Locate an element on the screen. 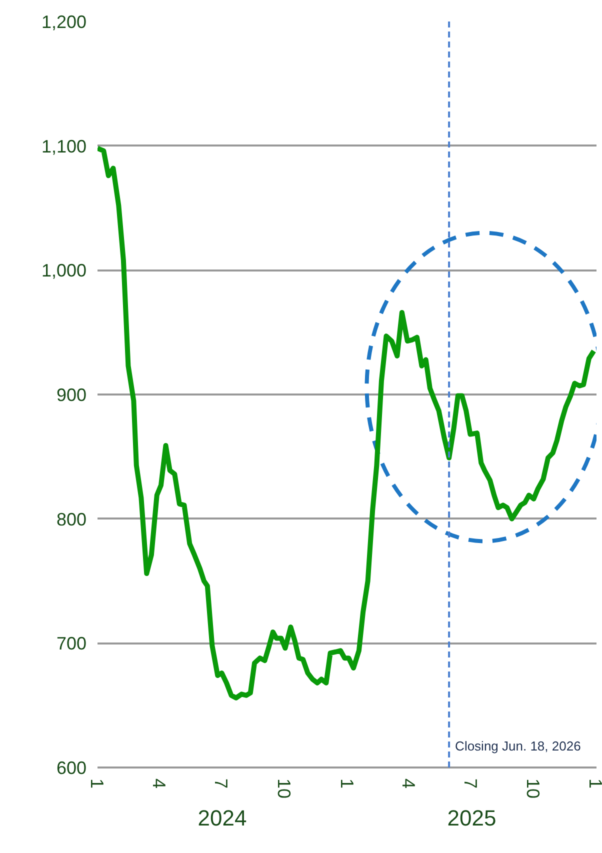  ref-line-label: Closing Jun. 18, 2026 is located at coordinates (518, 746).